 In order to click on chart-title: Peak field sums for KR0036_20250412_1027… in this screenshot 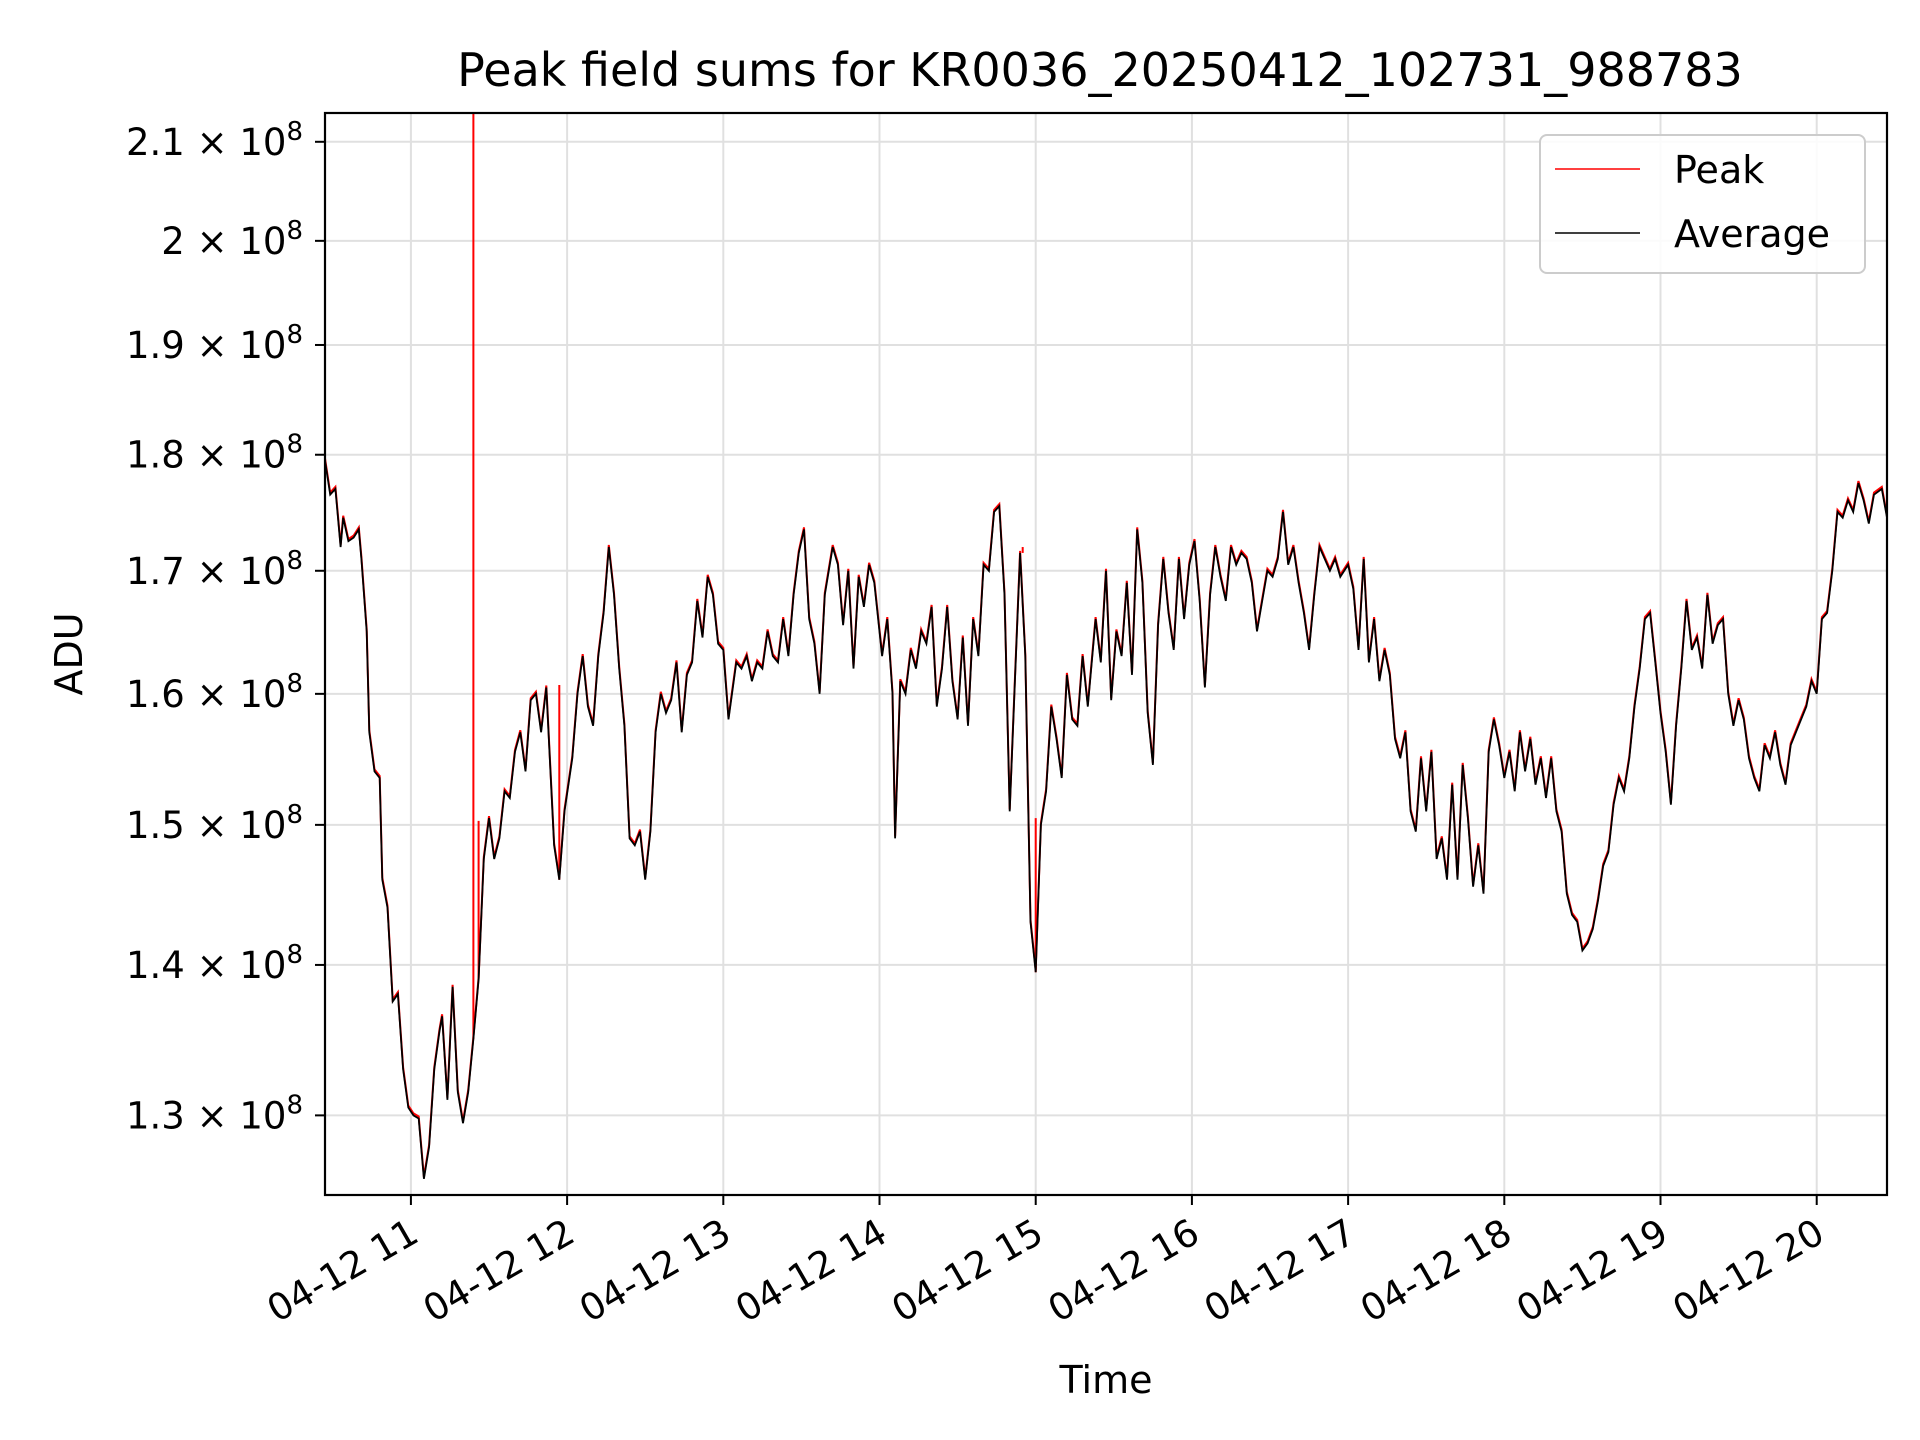, I will do `click(1100, 70)`.